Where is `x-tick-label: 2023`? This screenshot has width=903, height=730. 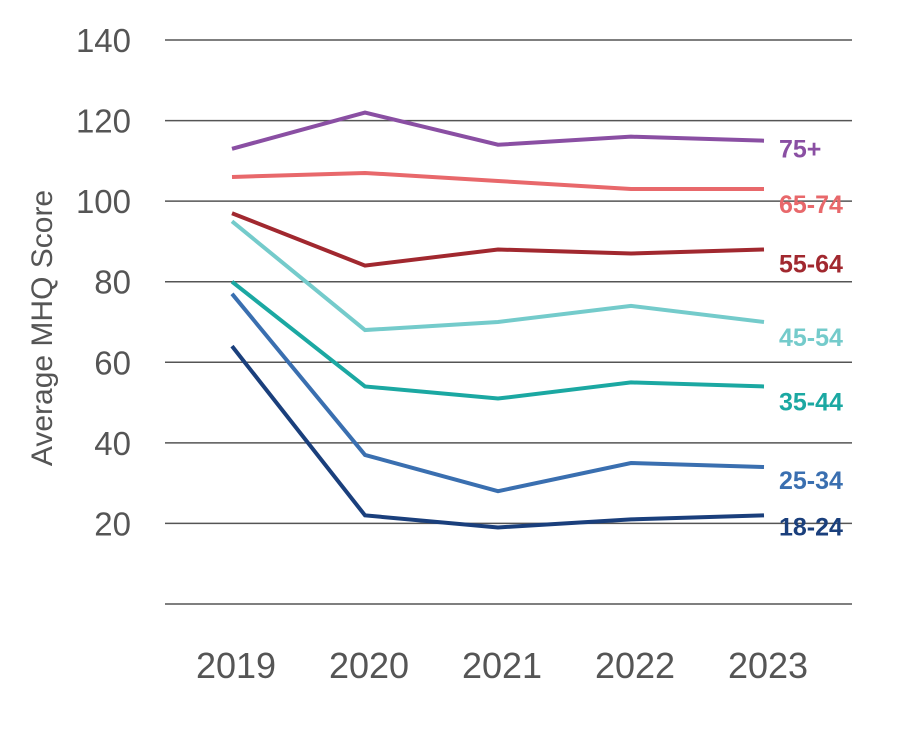 x-tick-label: 2023 is located at coordinates (768, 665).